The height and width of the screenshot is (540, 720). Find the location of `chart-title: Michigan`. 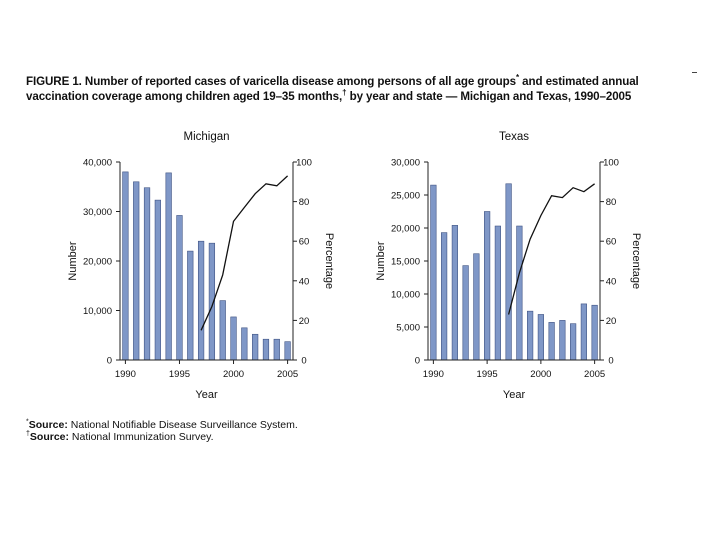

chart-title: Michigan is located at coordinates (206, 137).